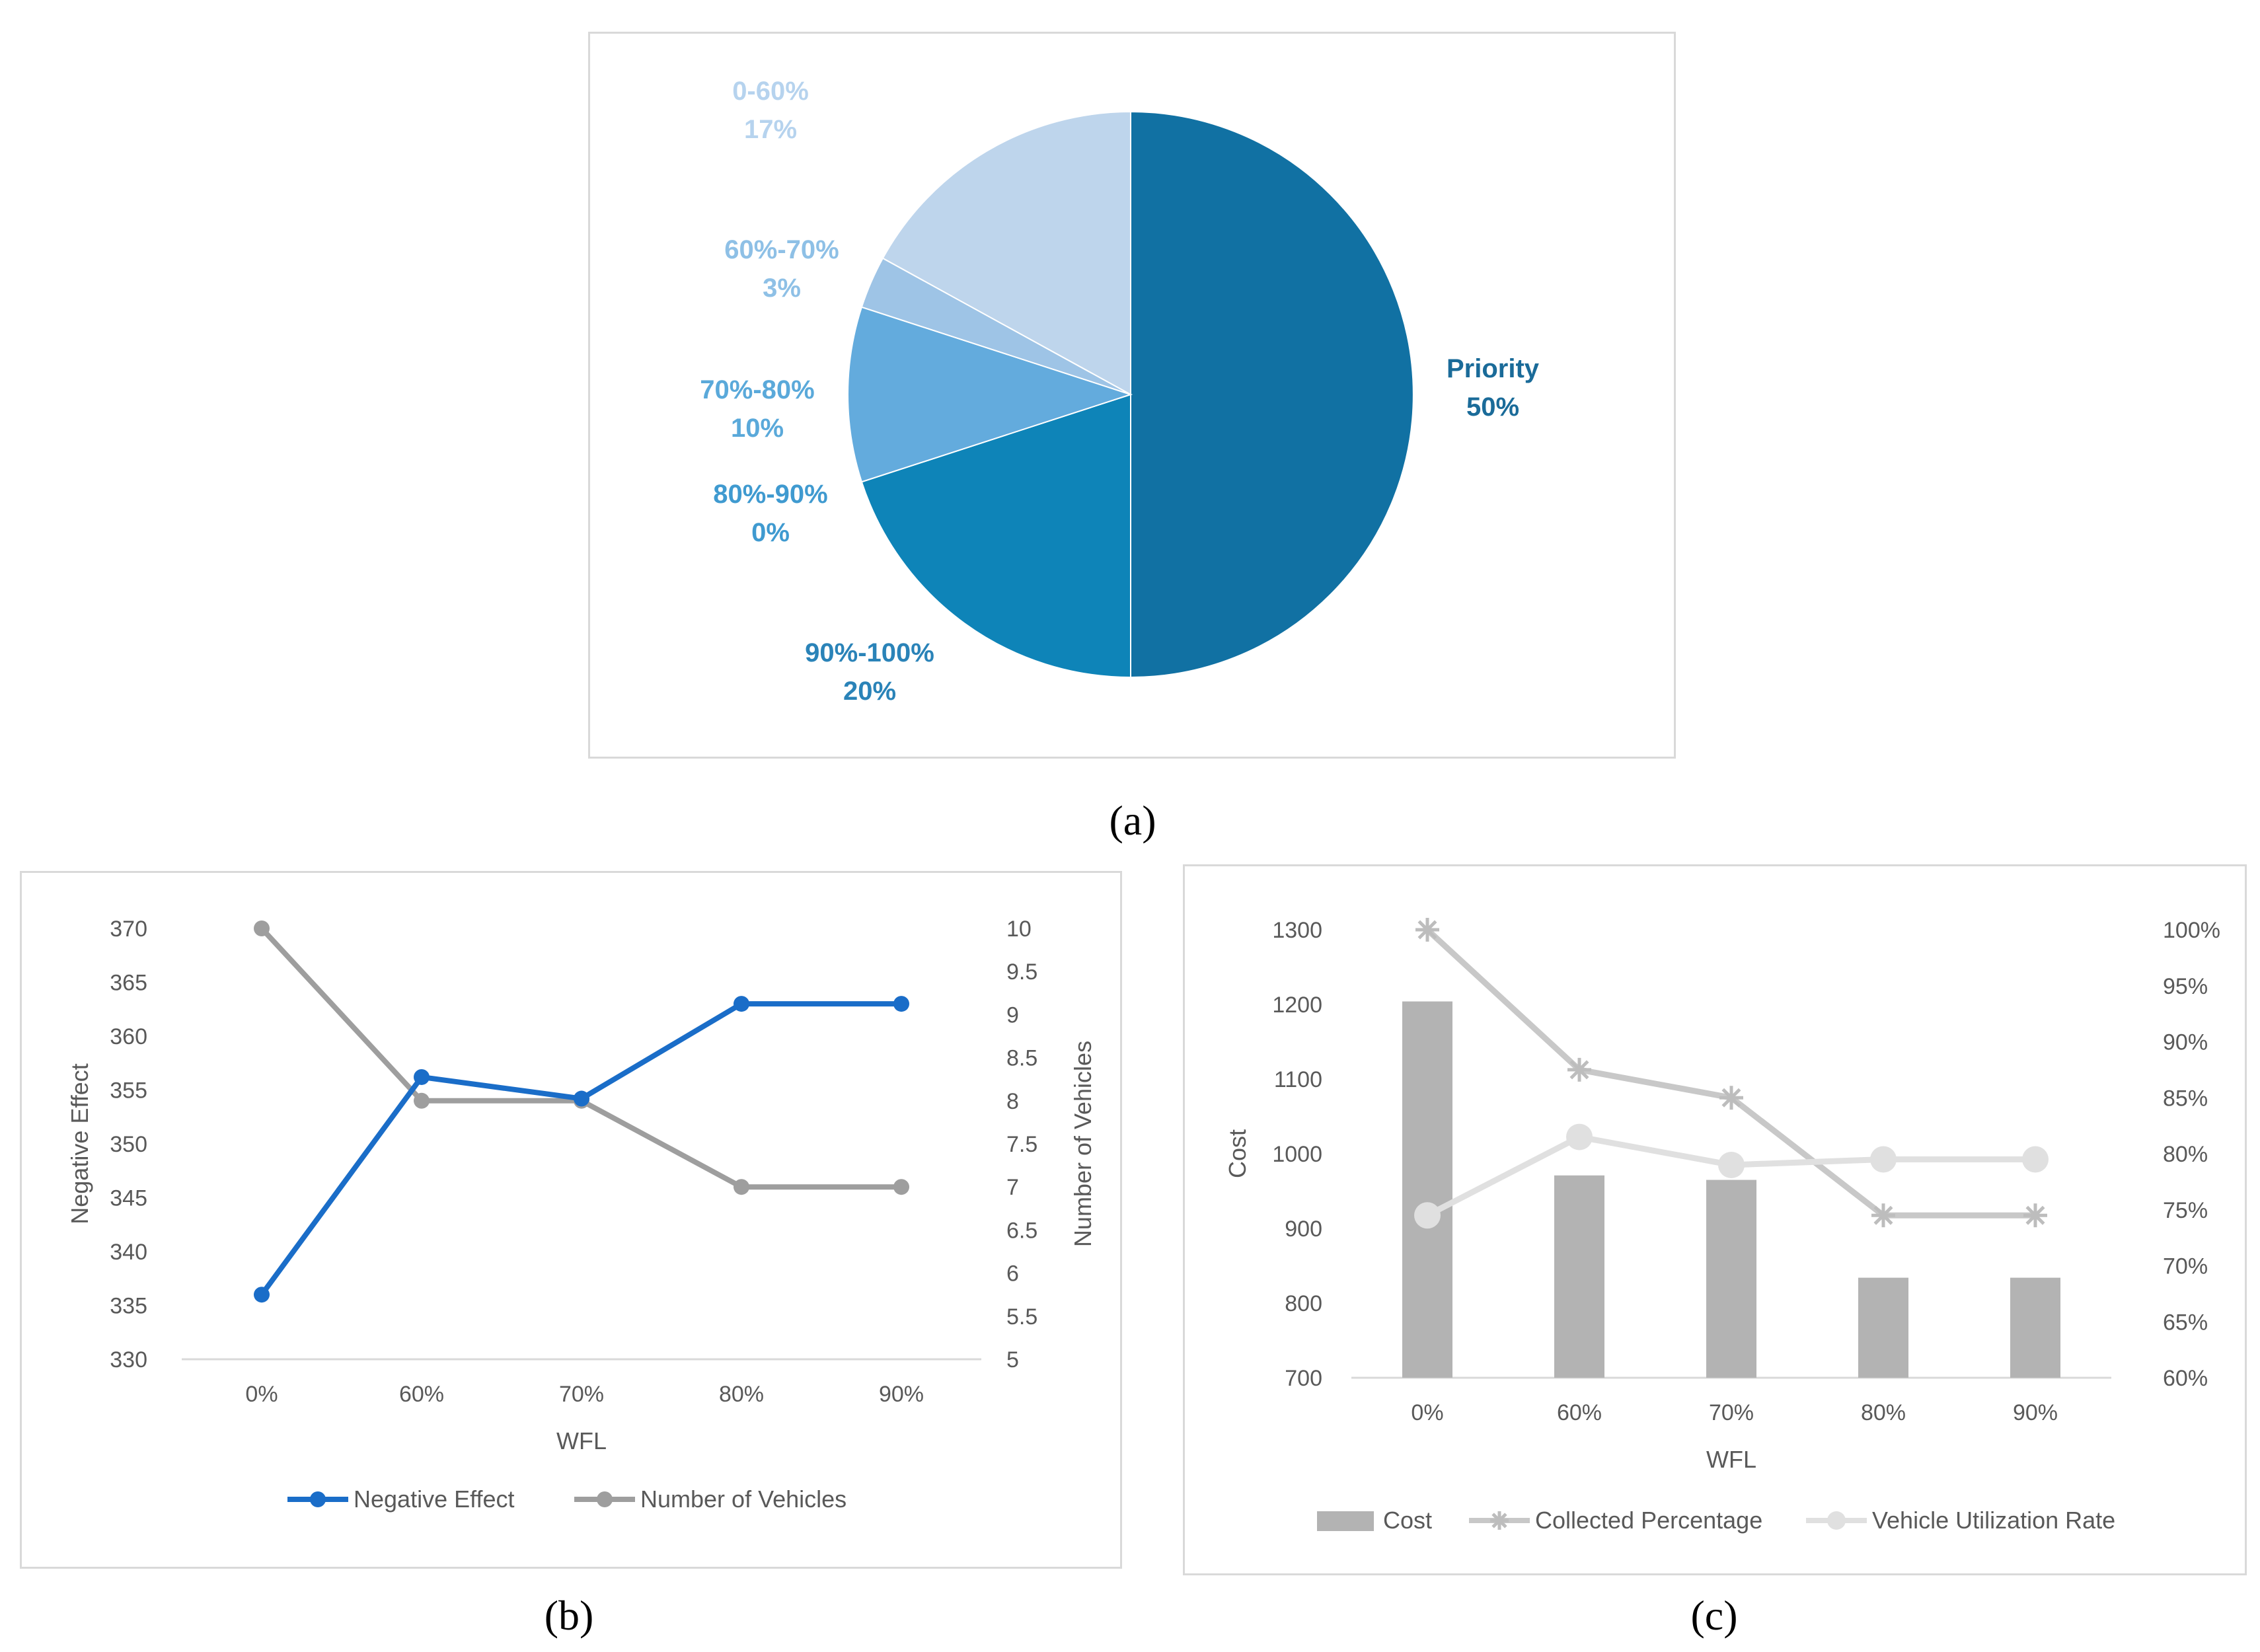 Image resolution: width=2260 pixels, height=1652 pixels. Describe the element at coordinates (128, 984) in the screenshot. I see `y-tick-label: 365` at that location.